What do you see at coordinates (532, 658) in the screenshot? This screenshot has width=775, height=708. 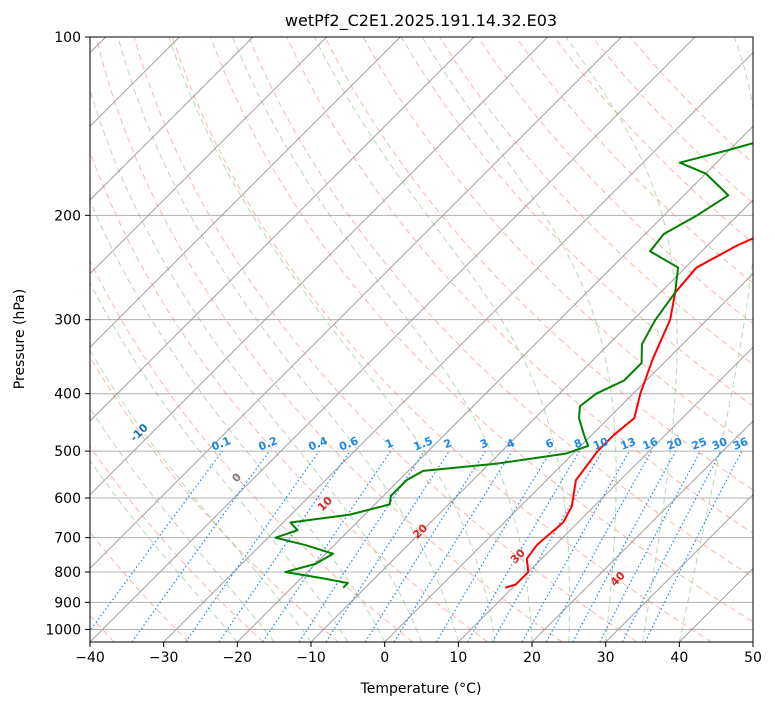 I see `x-tick-label: 20` at bounding box center [532, 658].